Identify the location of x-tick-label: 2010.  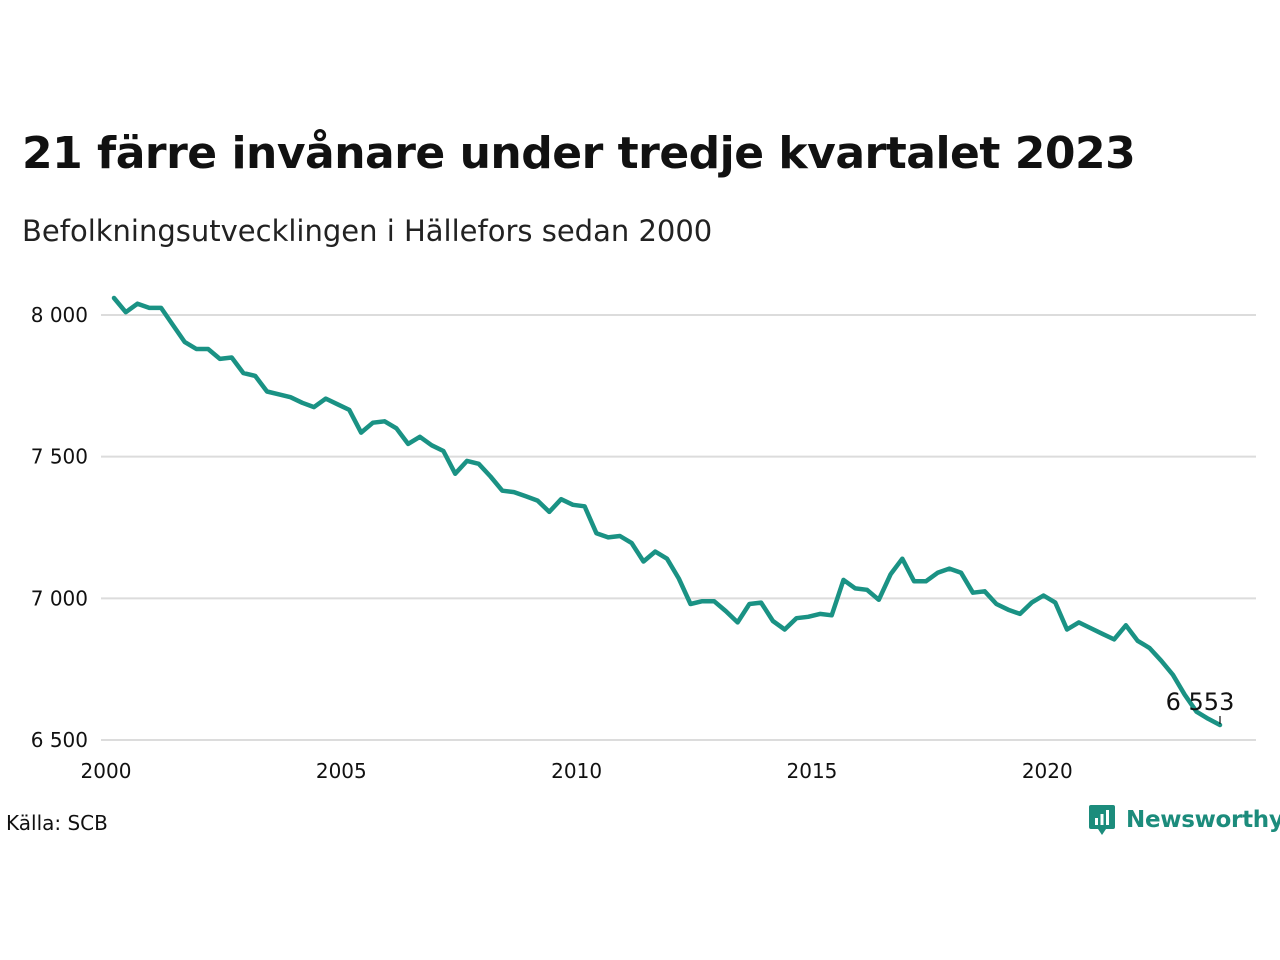
(576, 771).